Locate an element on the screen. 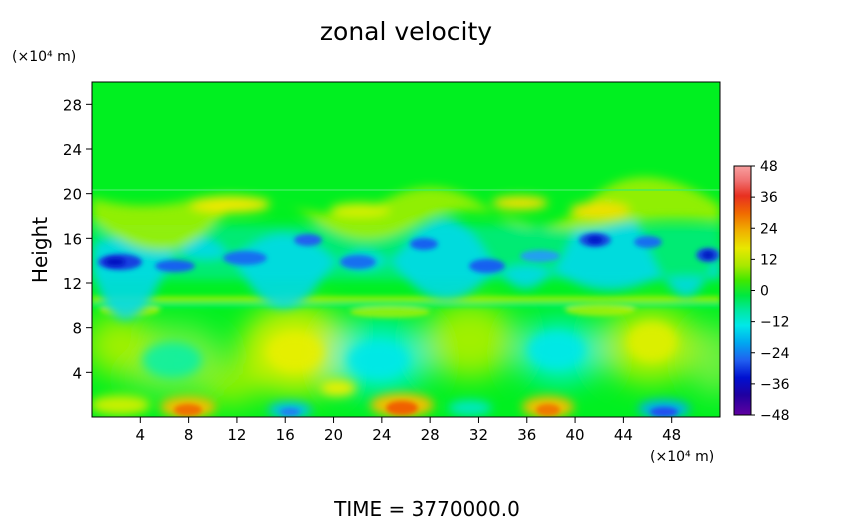 This screenshot has width=854, height=519. colorbar-tick-label: 36 is located at coordinates (769, 198).